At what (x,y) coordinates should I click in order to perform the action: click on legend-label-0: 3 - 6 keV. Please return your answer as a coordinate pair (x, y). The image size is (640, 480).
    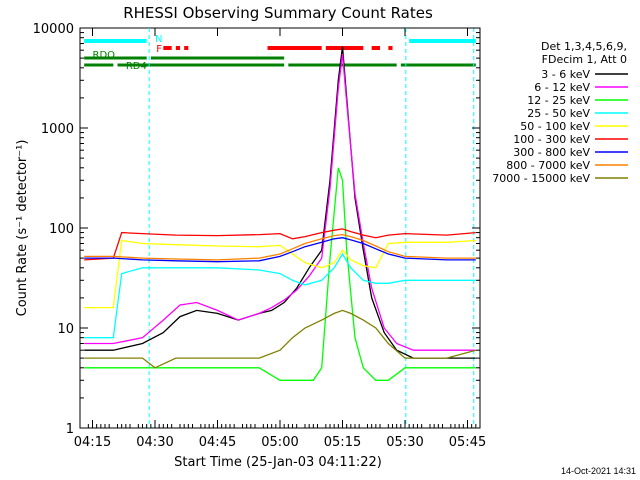
    Looking at the image, I should click on (565, 74).